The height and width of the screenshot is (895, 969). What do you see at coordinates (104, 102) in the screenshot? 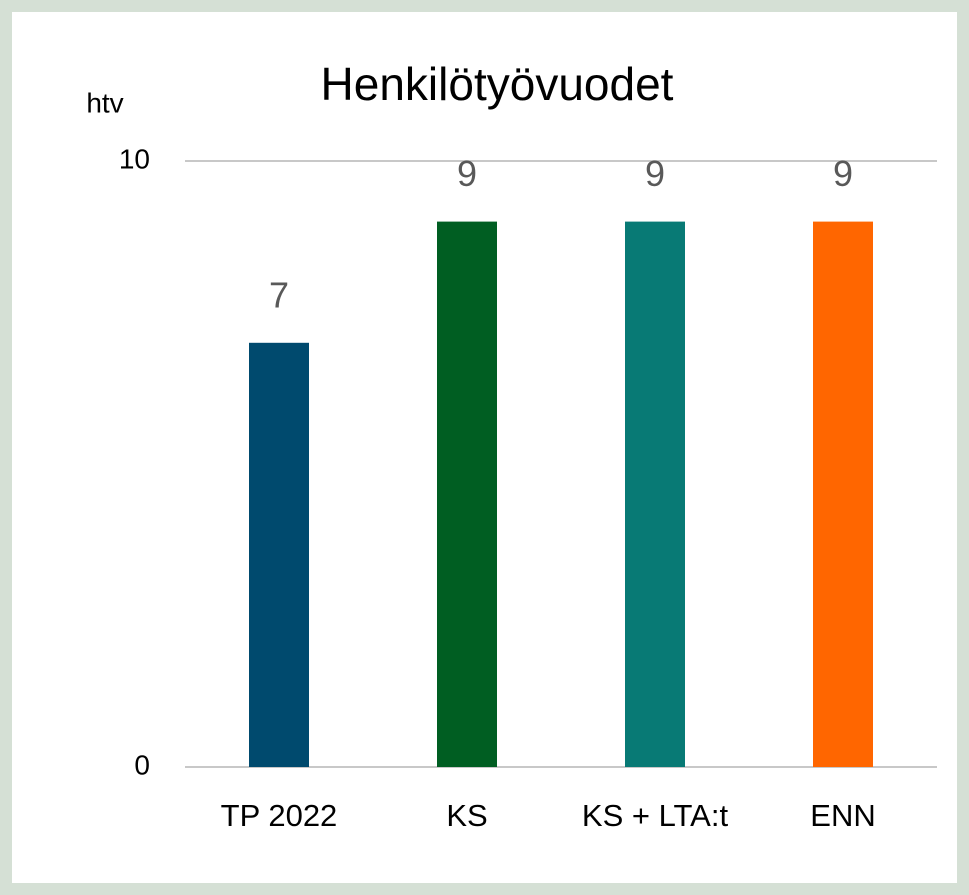
I see `y-axis-label: htv` at bounding box center [104, 102].